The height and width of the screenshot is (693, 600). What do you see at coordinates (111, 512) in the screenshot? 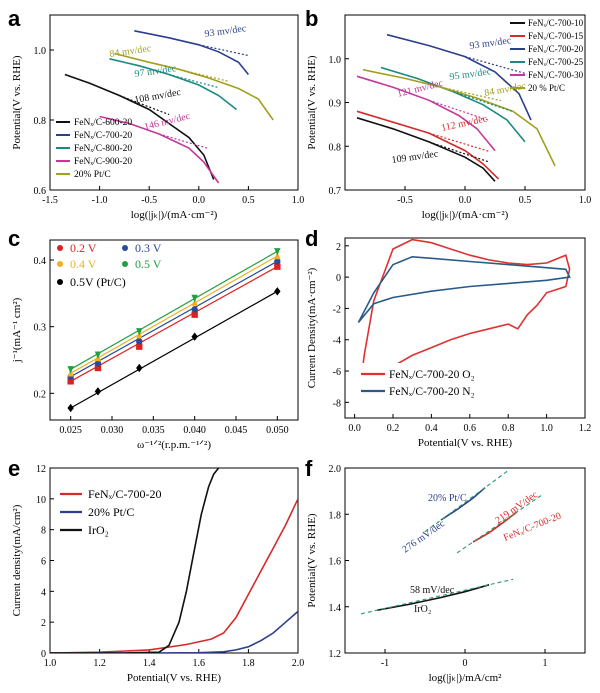
I see `legend-label-e: 20% Pt/C` at bounding box center [111, 512].